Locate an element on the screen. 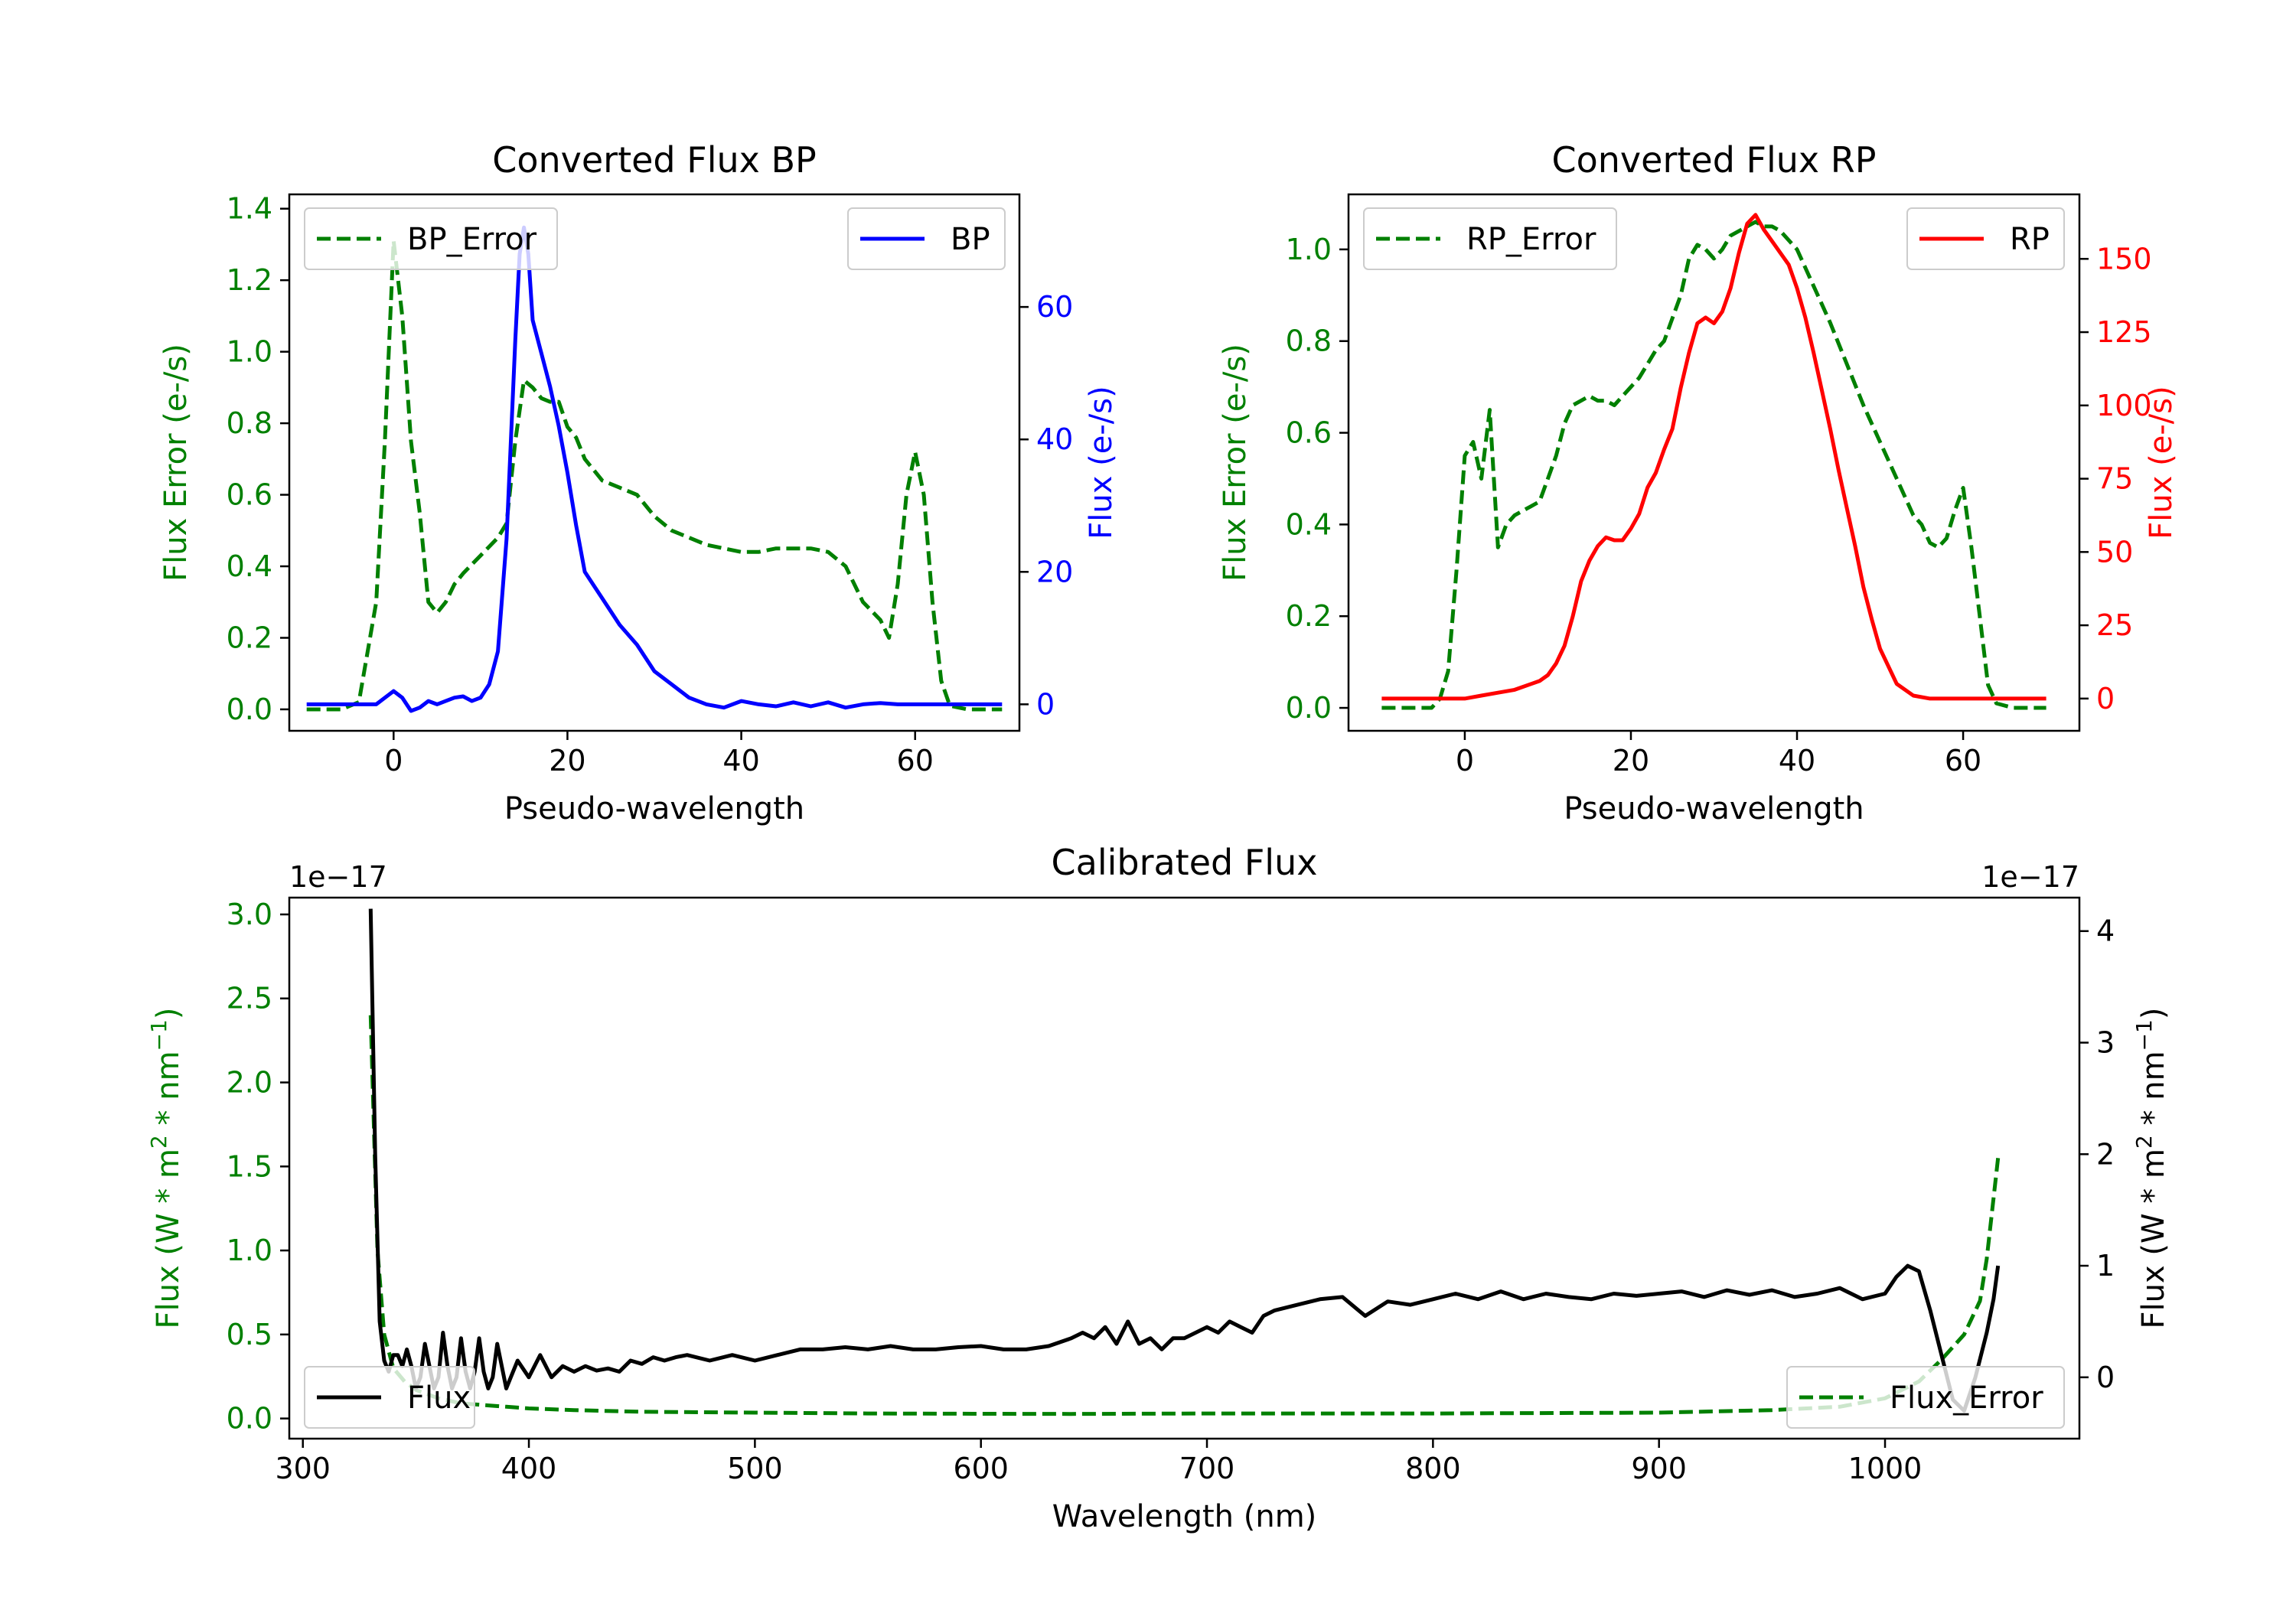 Image resolution: width=2296 pixels, height=1607 pixels. y-tick-label-right: 1 is located at coordinates (2105, 1266).